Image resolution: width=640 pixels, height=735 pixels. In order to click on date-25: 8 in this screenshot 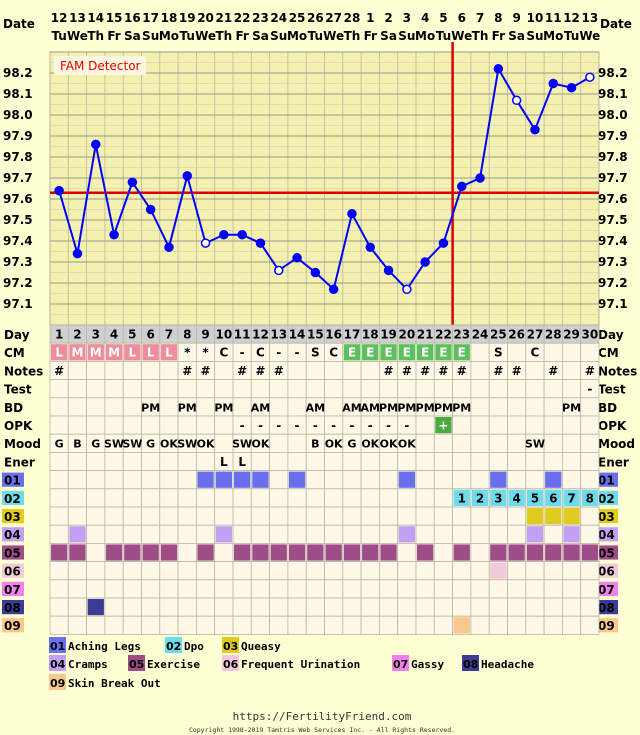, I will do `click(498, 18)`.